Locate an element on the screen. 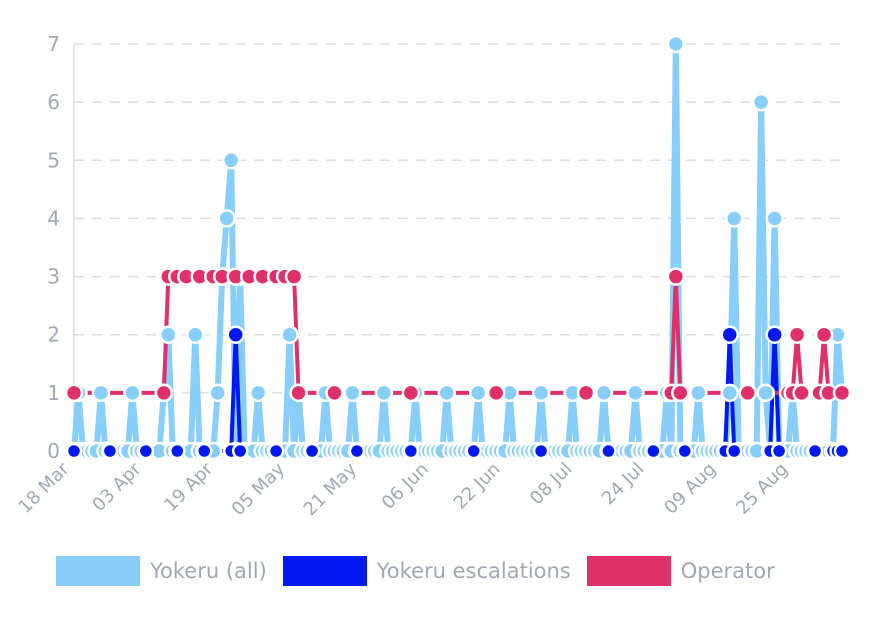 The image size is (881, 625). legend-label-yokeru-escalations: Yokeru escalations is located at coordinates (473, 571).